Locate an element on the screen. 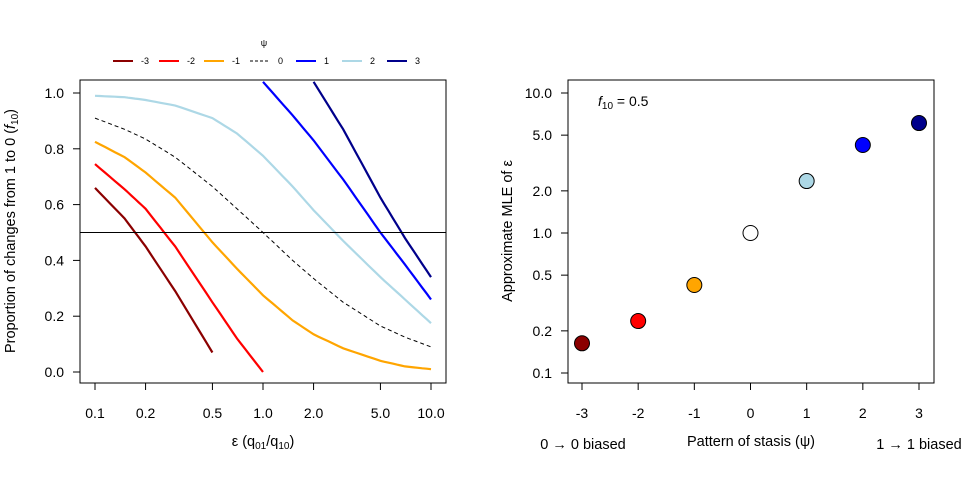 This screenshot has height=483, width=974. y-tick-label: 0.1 is located at coordinates (543, 373).